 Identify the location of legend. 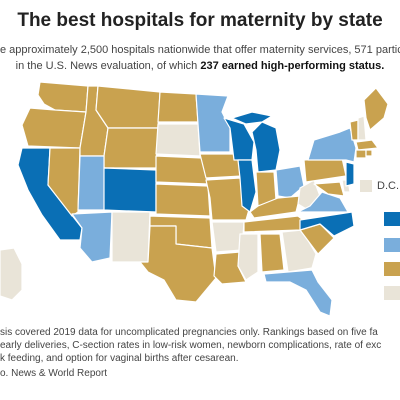
(392, 256).